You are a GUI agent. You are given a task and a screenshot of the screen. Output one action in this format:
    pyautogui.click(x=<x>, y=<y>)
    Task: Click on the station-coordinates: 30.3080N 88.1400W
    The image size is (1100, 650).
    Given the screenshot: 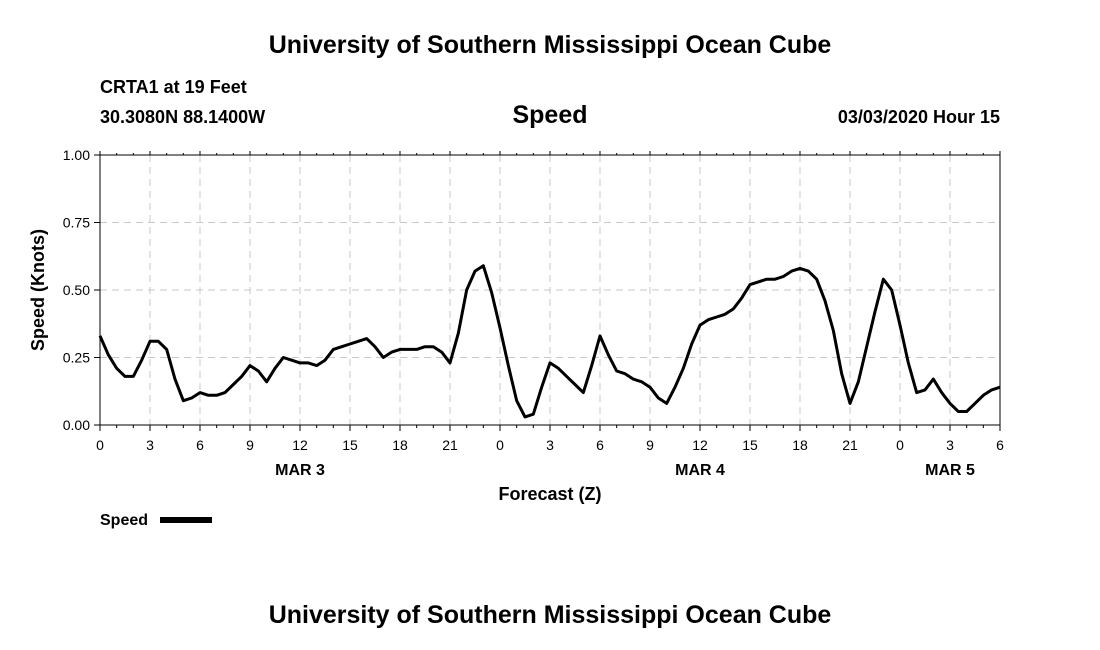 What is the action you would take?
    pyautogui.click(x=183, y=117)
    